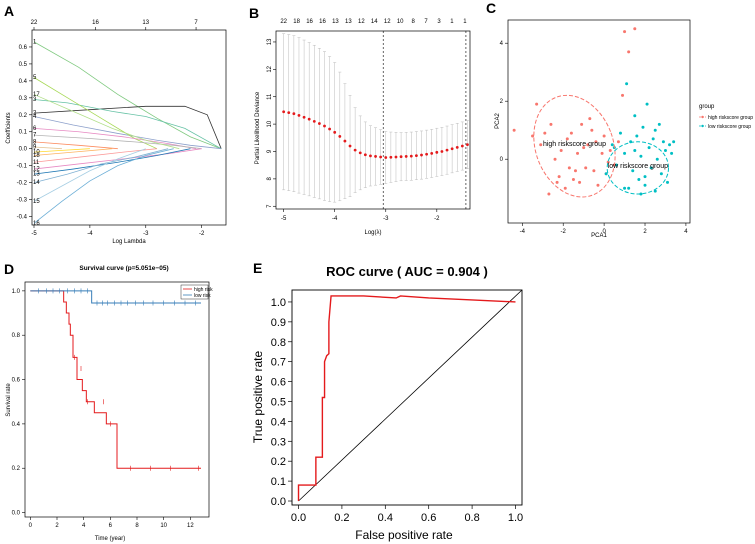 The image size is (755, 544). I want to click on top-tick-label-b: 7, so click(426, 22).